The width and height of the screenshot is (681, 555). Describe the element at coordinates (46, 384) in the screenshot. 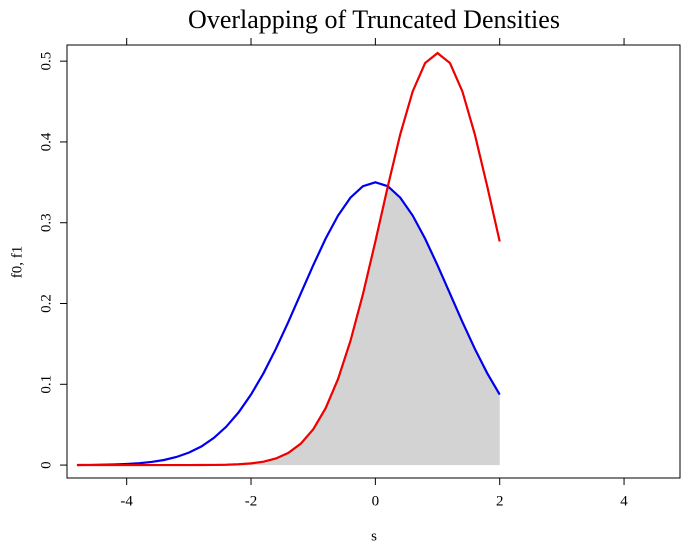

I see `y-tick-label: 0.1` at that location.